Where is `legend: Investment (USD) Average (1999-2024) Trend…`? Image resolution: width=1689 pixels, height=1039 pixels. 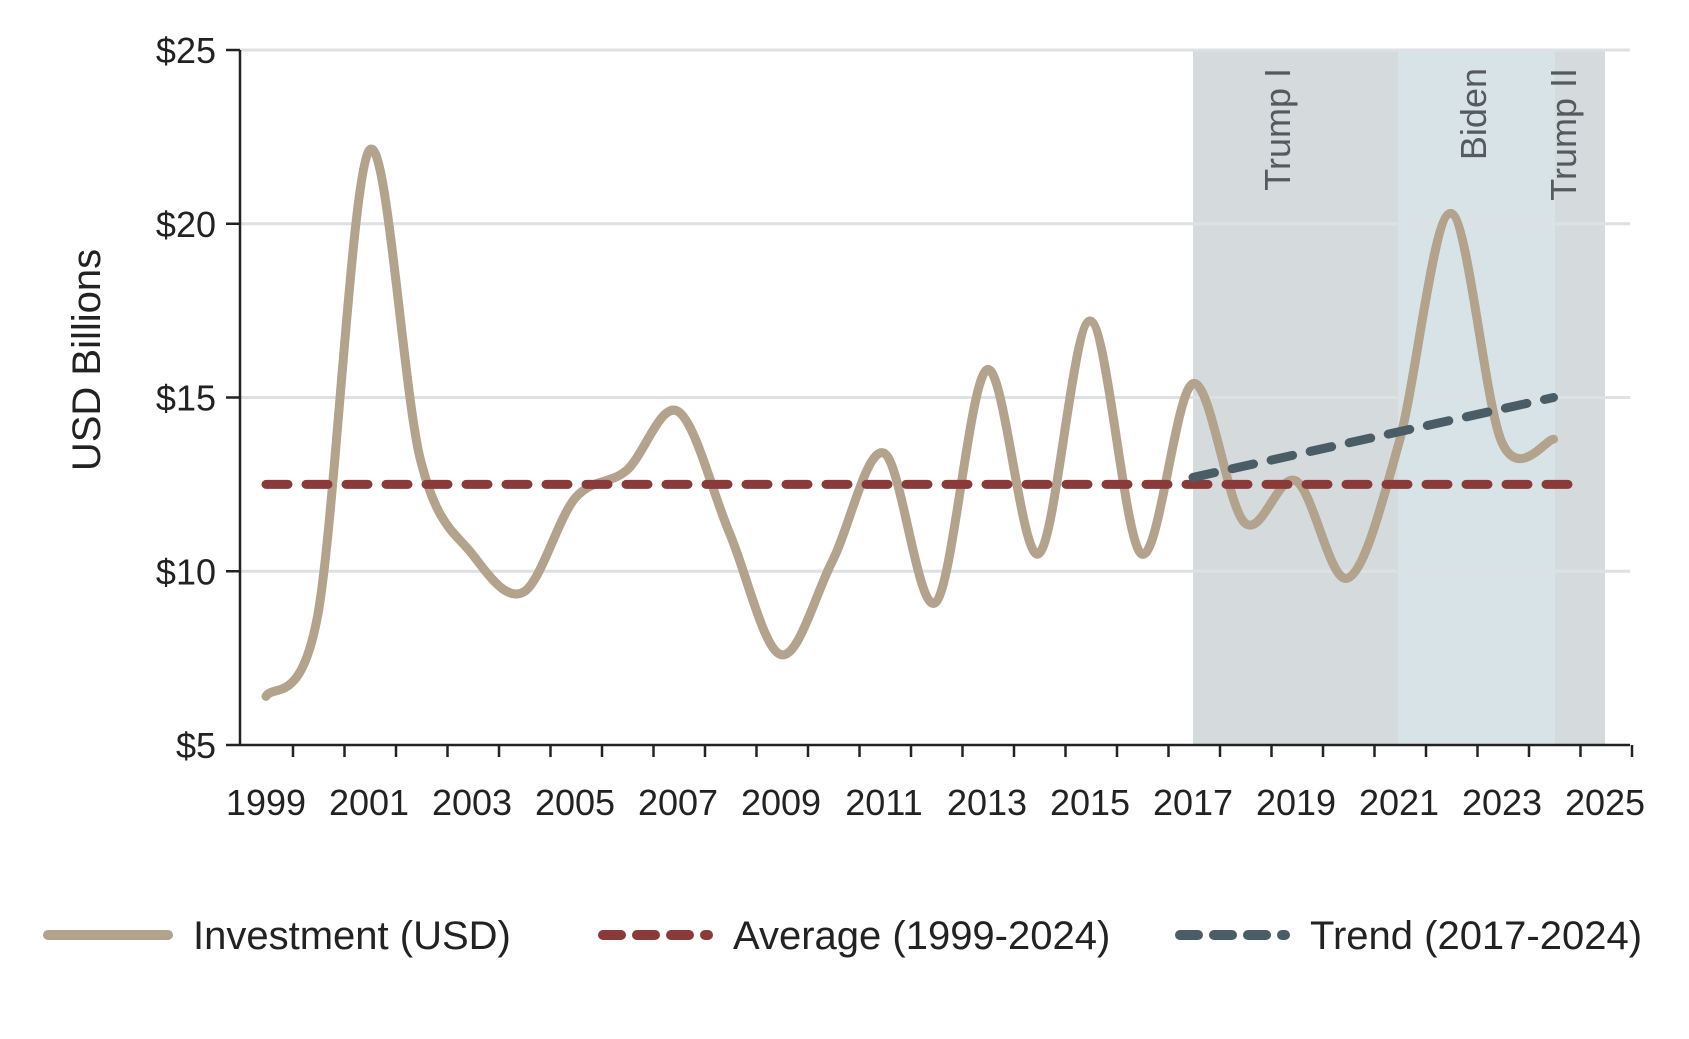
legend: Investment (USD) Average (1999-2024) Trend… is located at coordinates (842, 936).